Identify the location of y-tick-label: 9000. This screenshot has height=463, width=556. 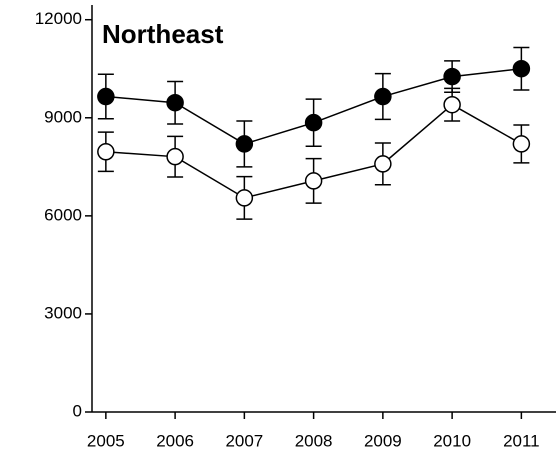
(63, 116).